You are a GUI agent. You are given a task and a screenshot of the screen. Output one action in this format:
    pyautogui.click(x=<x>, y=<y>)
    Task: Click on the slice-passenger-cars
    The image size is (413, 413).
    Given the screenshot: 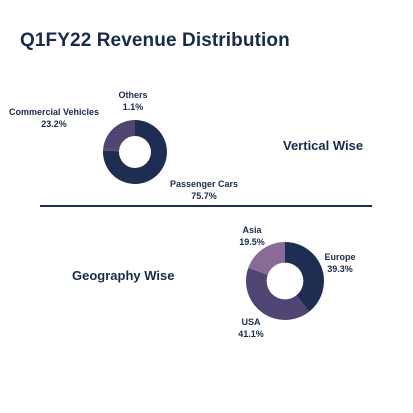 What is the action you would take?
    pyautogui.click(x=135, y=152)
    